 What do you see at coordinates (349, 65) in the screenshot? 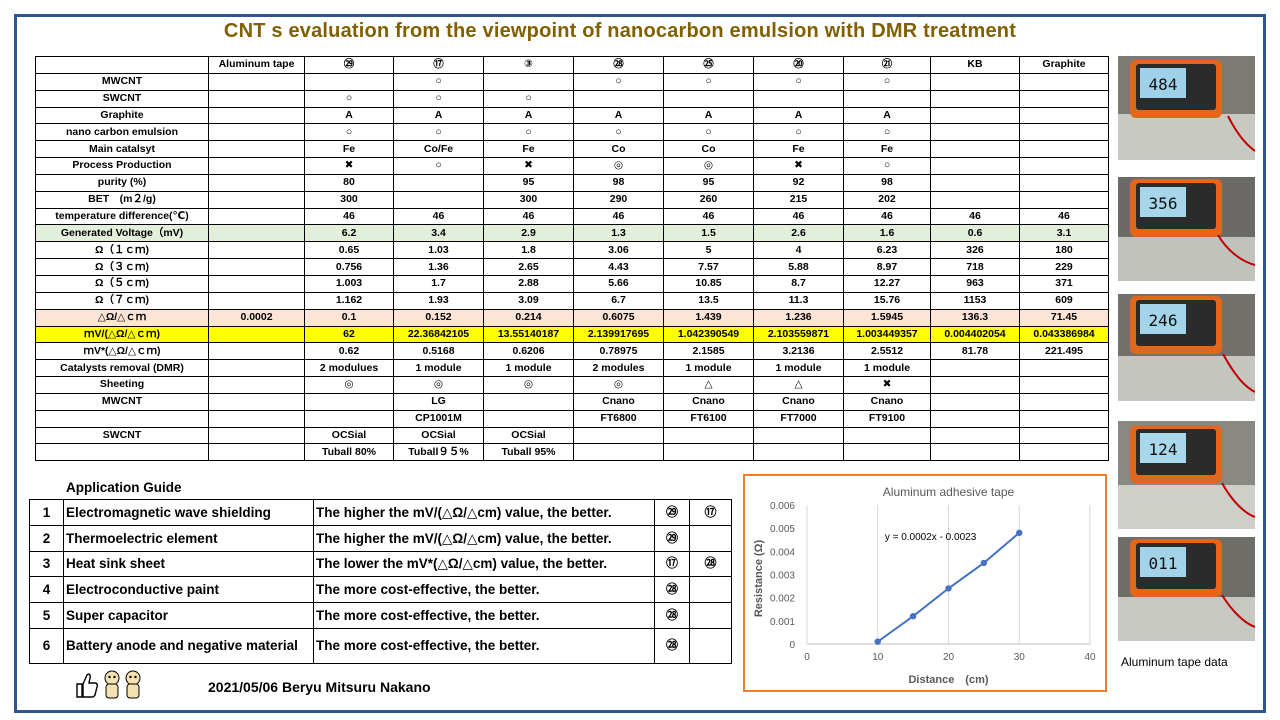
I see `header-cell: ㉙` at bounding box center [349, 65].